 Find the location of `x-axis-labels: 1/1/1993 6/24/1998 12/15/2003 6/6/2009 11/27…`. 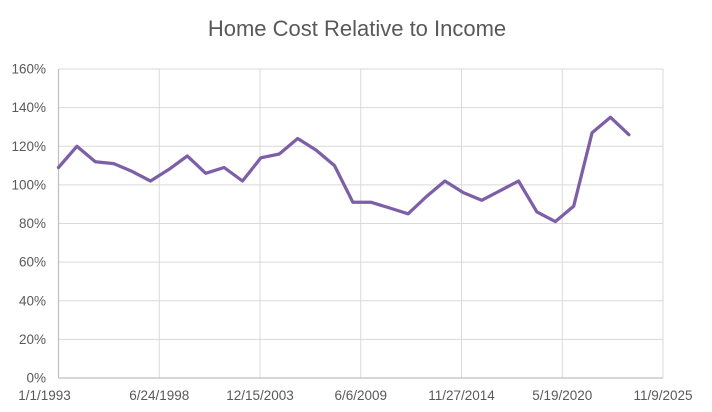

x-axis-labels: 1/1/1993 6/24/1998 12/15/2003 6/6/2009 11/27… is located at coordinates (355, 395).